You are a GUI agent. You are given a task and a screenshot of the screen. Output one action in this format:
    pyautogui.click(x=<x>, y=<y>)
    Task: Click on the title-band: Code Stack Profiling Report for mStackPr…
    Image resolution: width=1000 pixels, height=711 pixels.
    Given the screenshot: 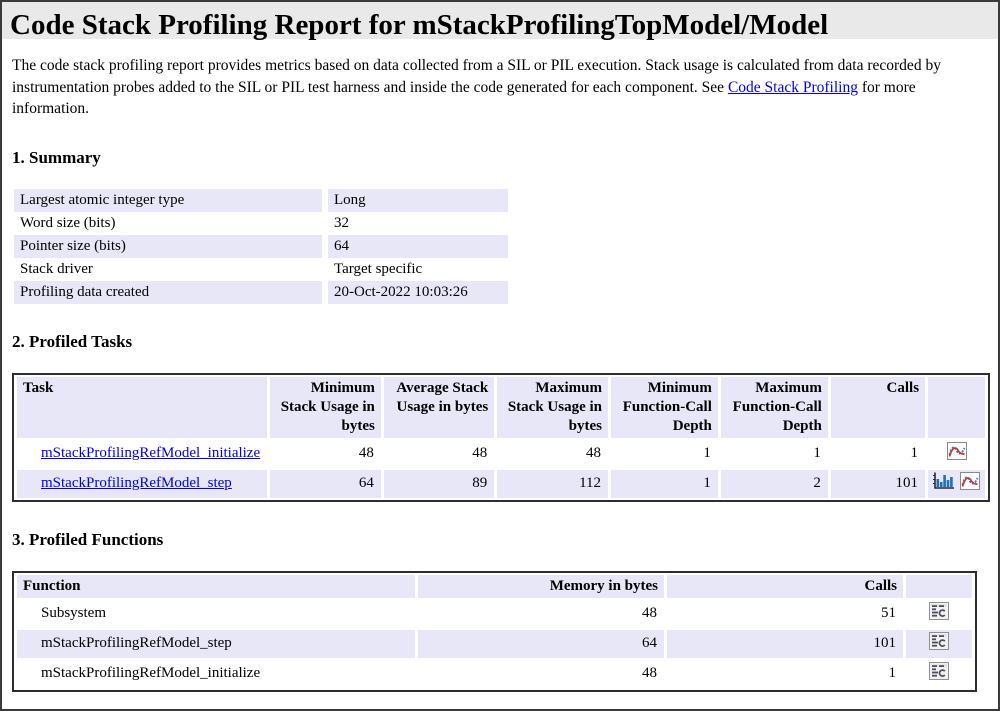 What is the action you would take?
    pyautogui.click(x=500, y=21)
    